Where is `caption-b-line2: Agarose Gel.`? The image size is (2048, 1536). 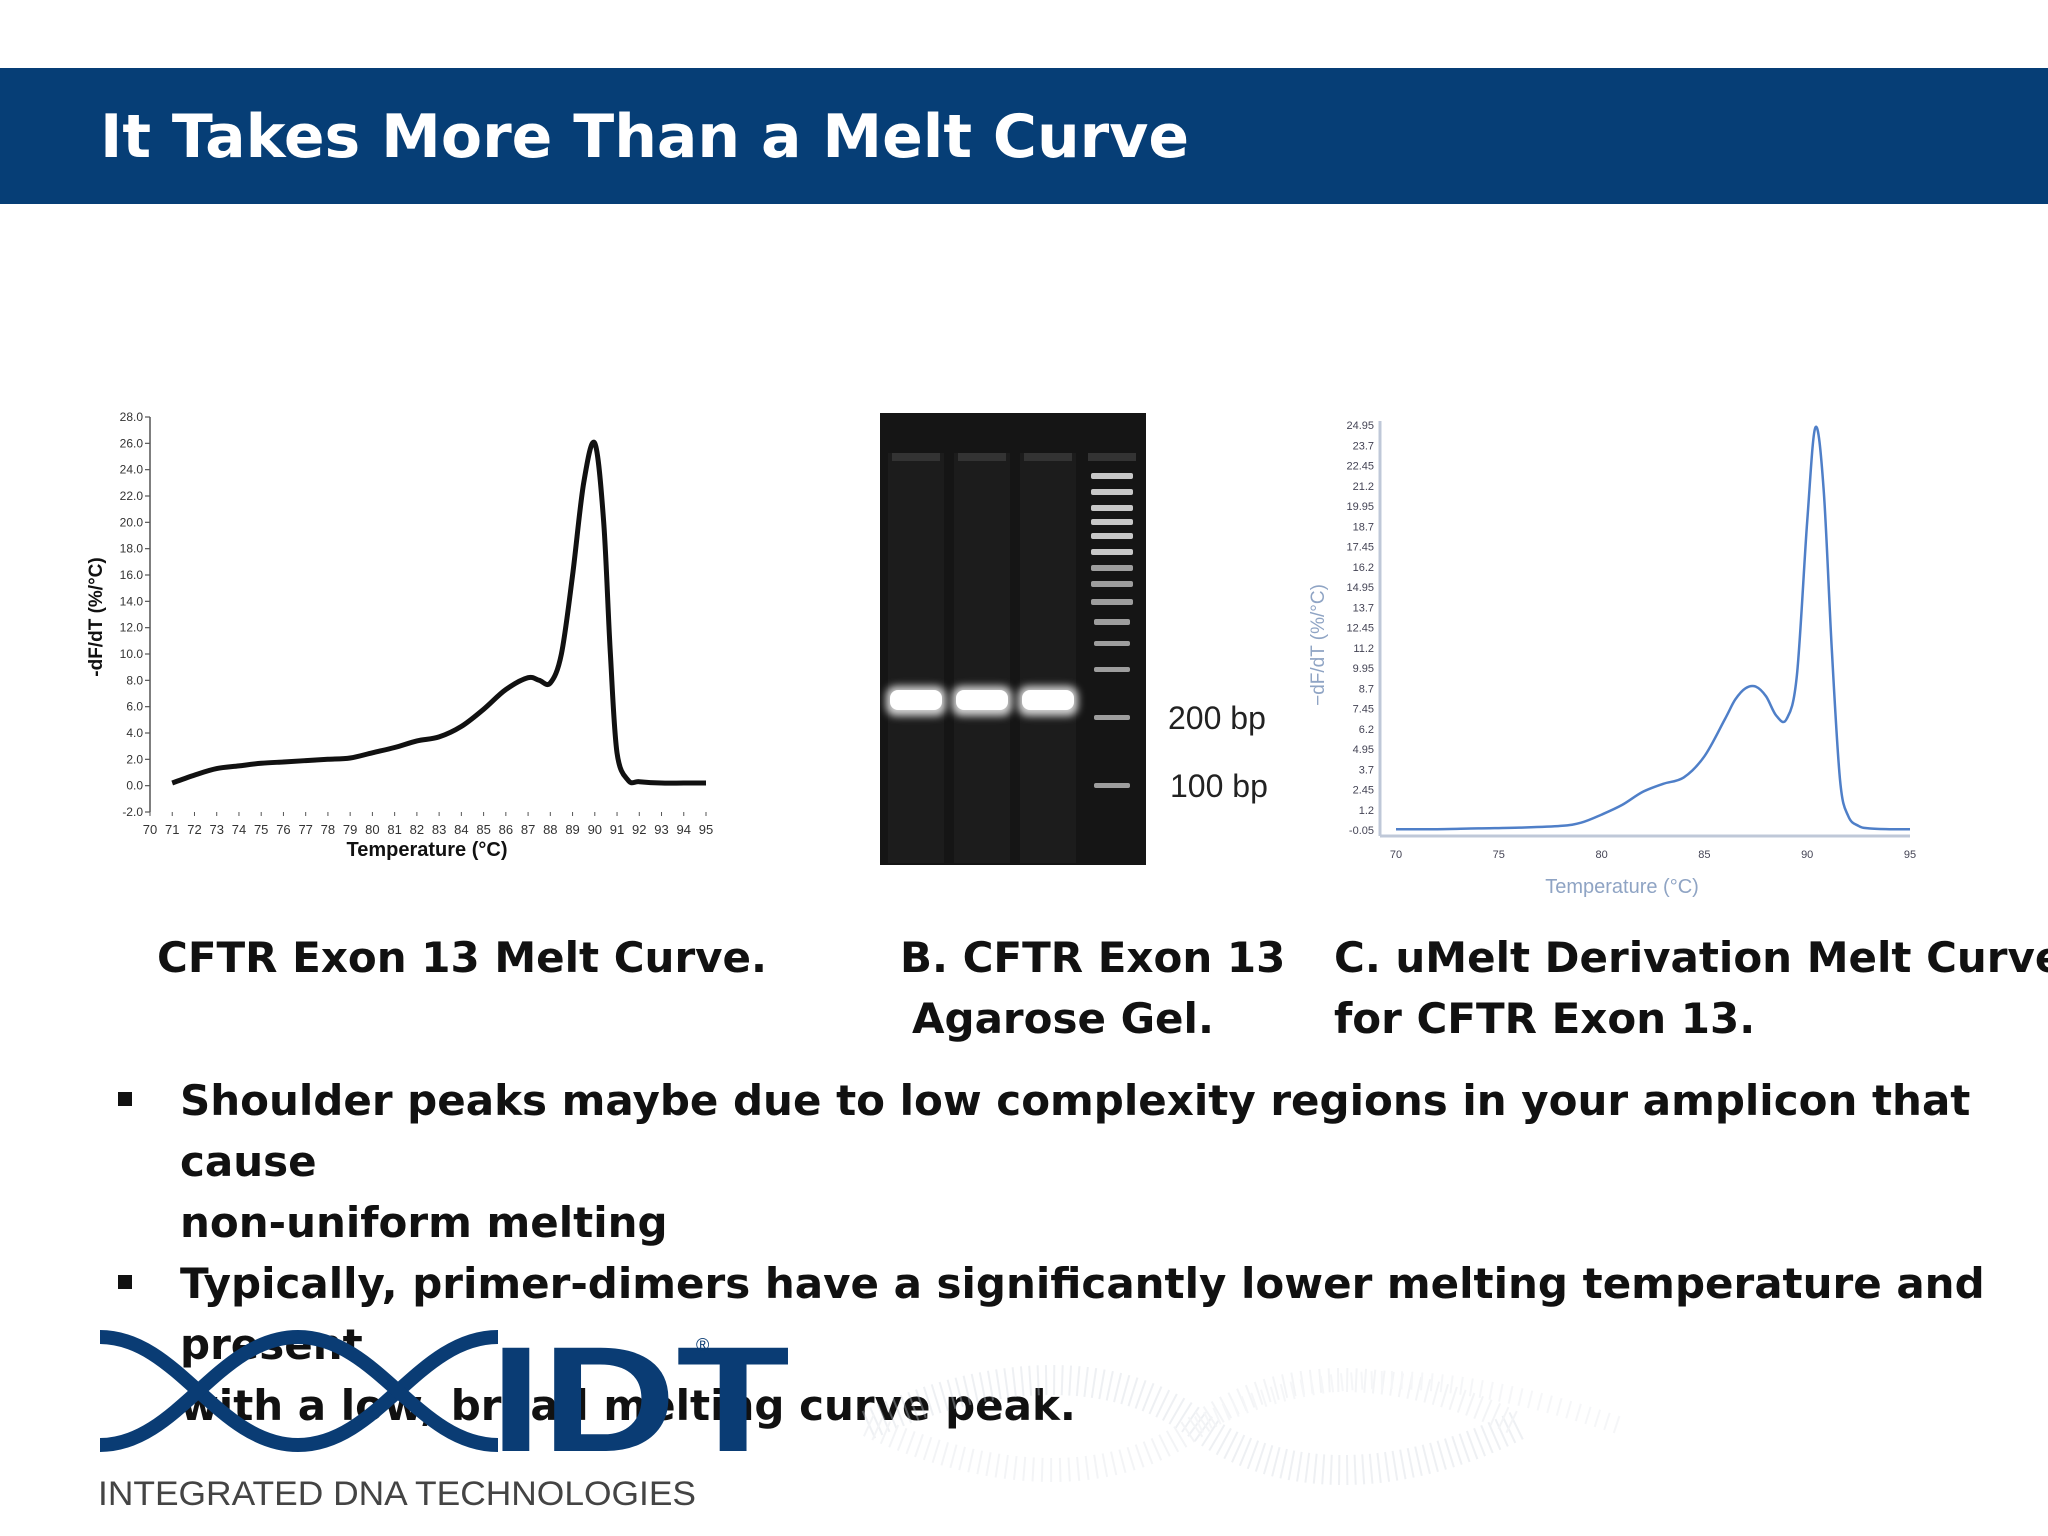
caption-b-line2: Agarose Gel. is located at coordinates (1063, 1018).